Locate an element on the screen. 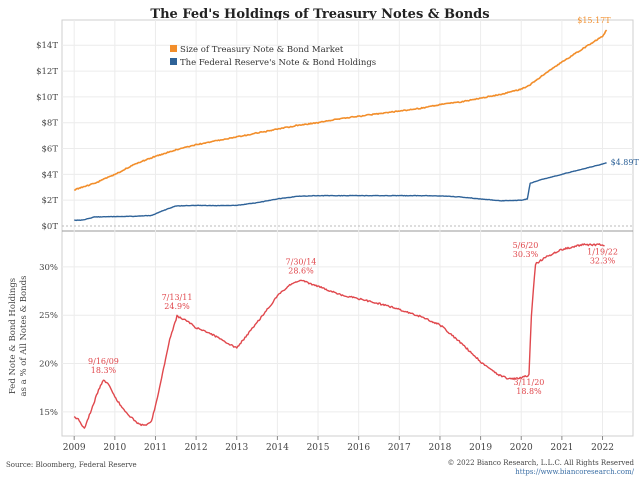  source-url-link: https://www.biancoresearch.com/ is located at coordinates (574, 472).